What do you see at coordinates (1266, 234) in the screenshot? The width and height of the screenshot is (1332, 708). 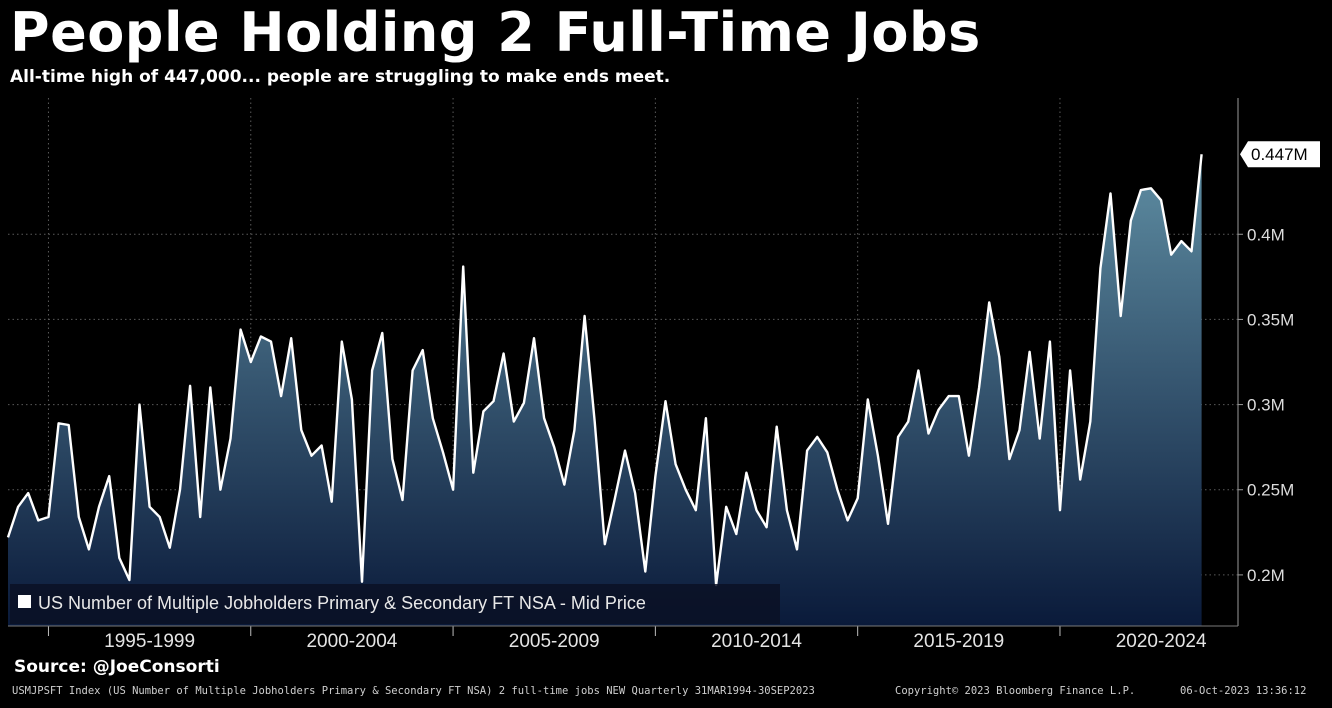 I see `y-tick-label: 0.4M` at bounding box center [1266, 234].